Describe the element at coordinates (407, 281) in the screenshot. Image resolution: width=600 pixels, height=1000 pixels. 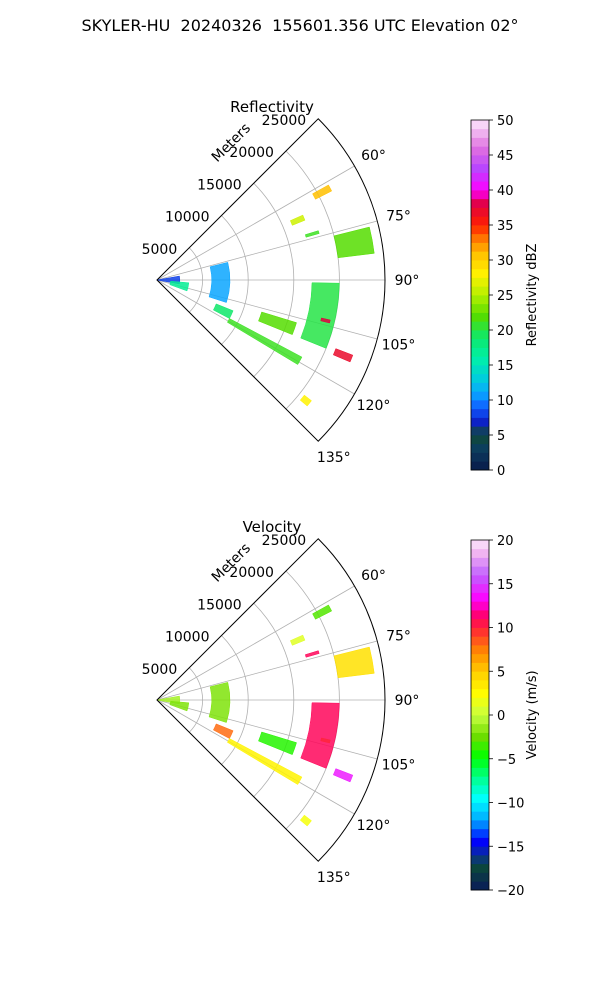
I see `theta-tick-label: 90°` at that location.